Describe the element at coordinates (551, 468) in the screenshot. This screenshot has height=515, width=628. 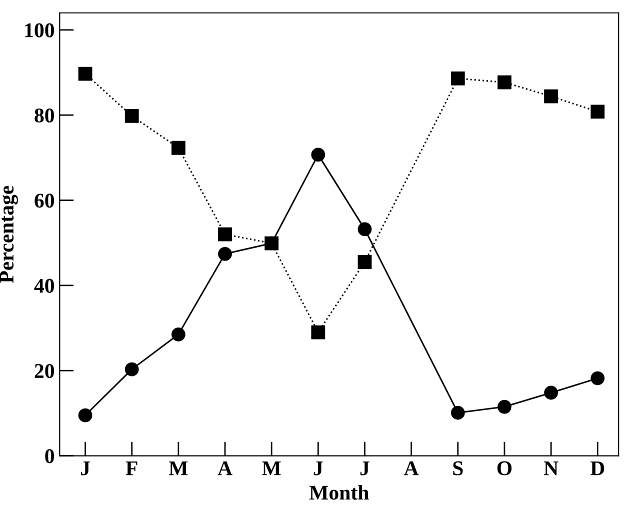
I see `x-tick-label: N` at that location.